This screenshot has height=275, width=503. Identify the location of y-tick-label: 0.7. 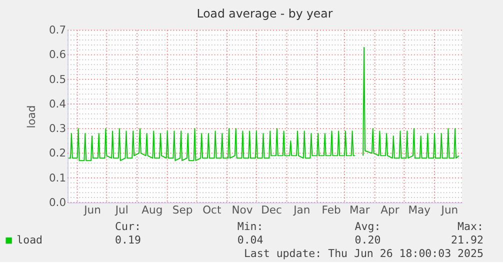
(57, 30).